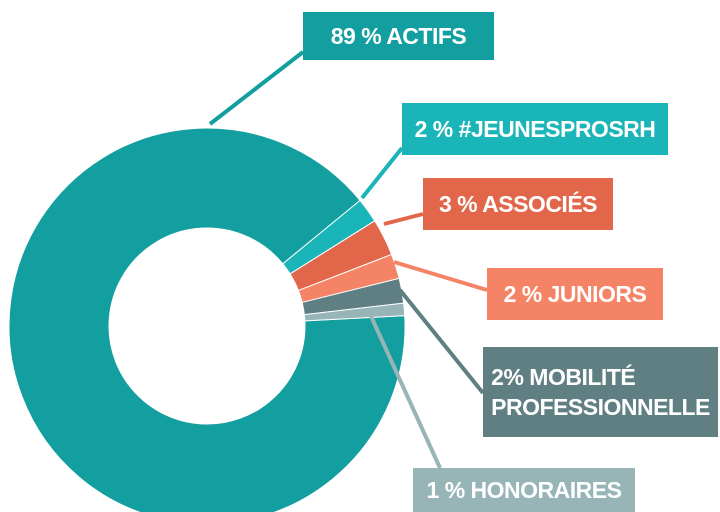 This screenshot has width=720, height=512. I want to click on data-label: 3 % ASSOCIÉS, so click(518, 204).